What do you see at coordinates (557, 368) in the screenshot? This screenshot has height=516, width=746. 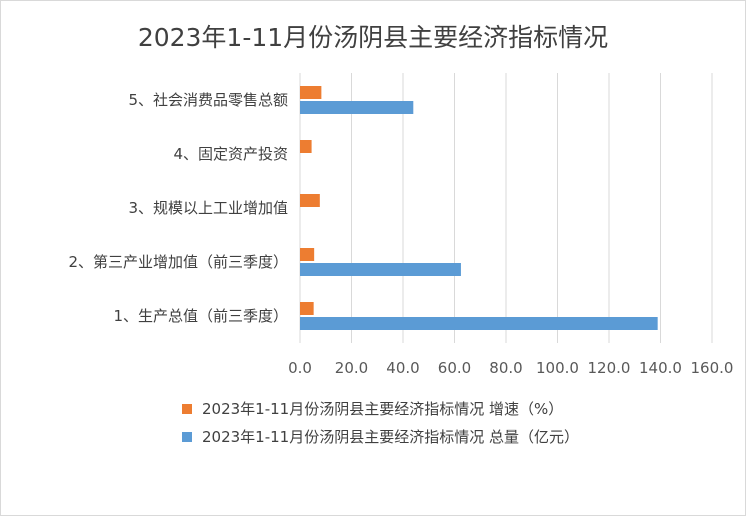 I see `x-tick-label: 100.0` at bounding box center [557, 368].